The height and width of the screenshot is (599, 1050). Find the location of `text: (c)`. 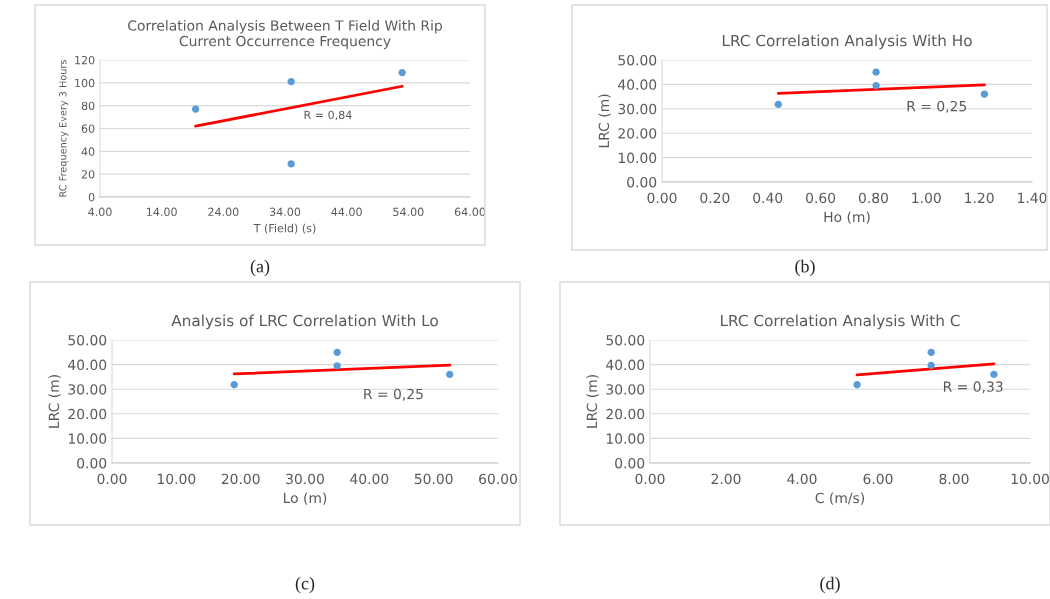

text: (c) is located at coordinates (305, 585).